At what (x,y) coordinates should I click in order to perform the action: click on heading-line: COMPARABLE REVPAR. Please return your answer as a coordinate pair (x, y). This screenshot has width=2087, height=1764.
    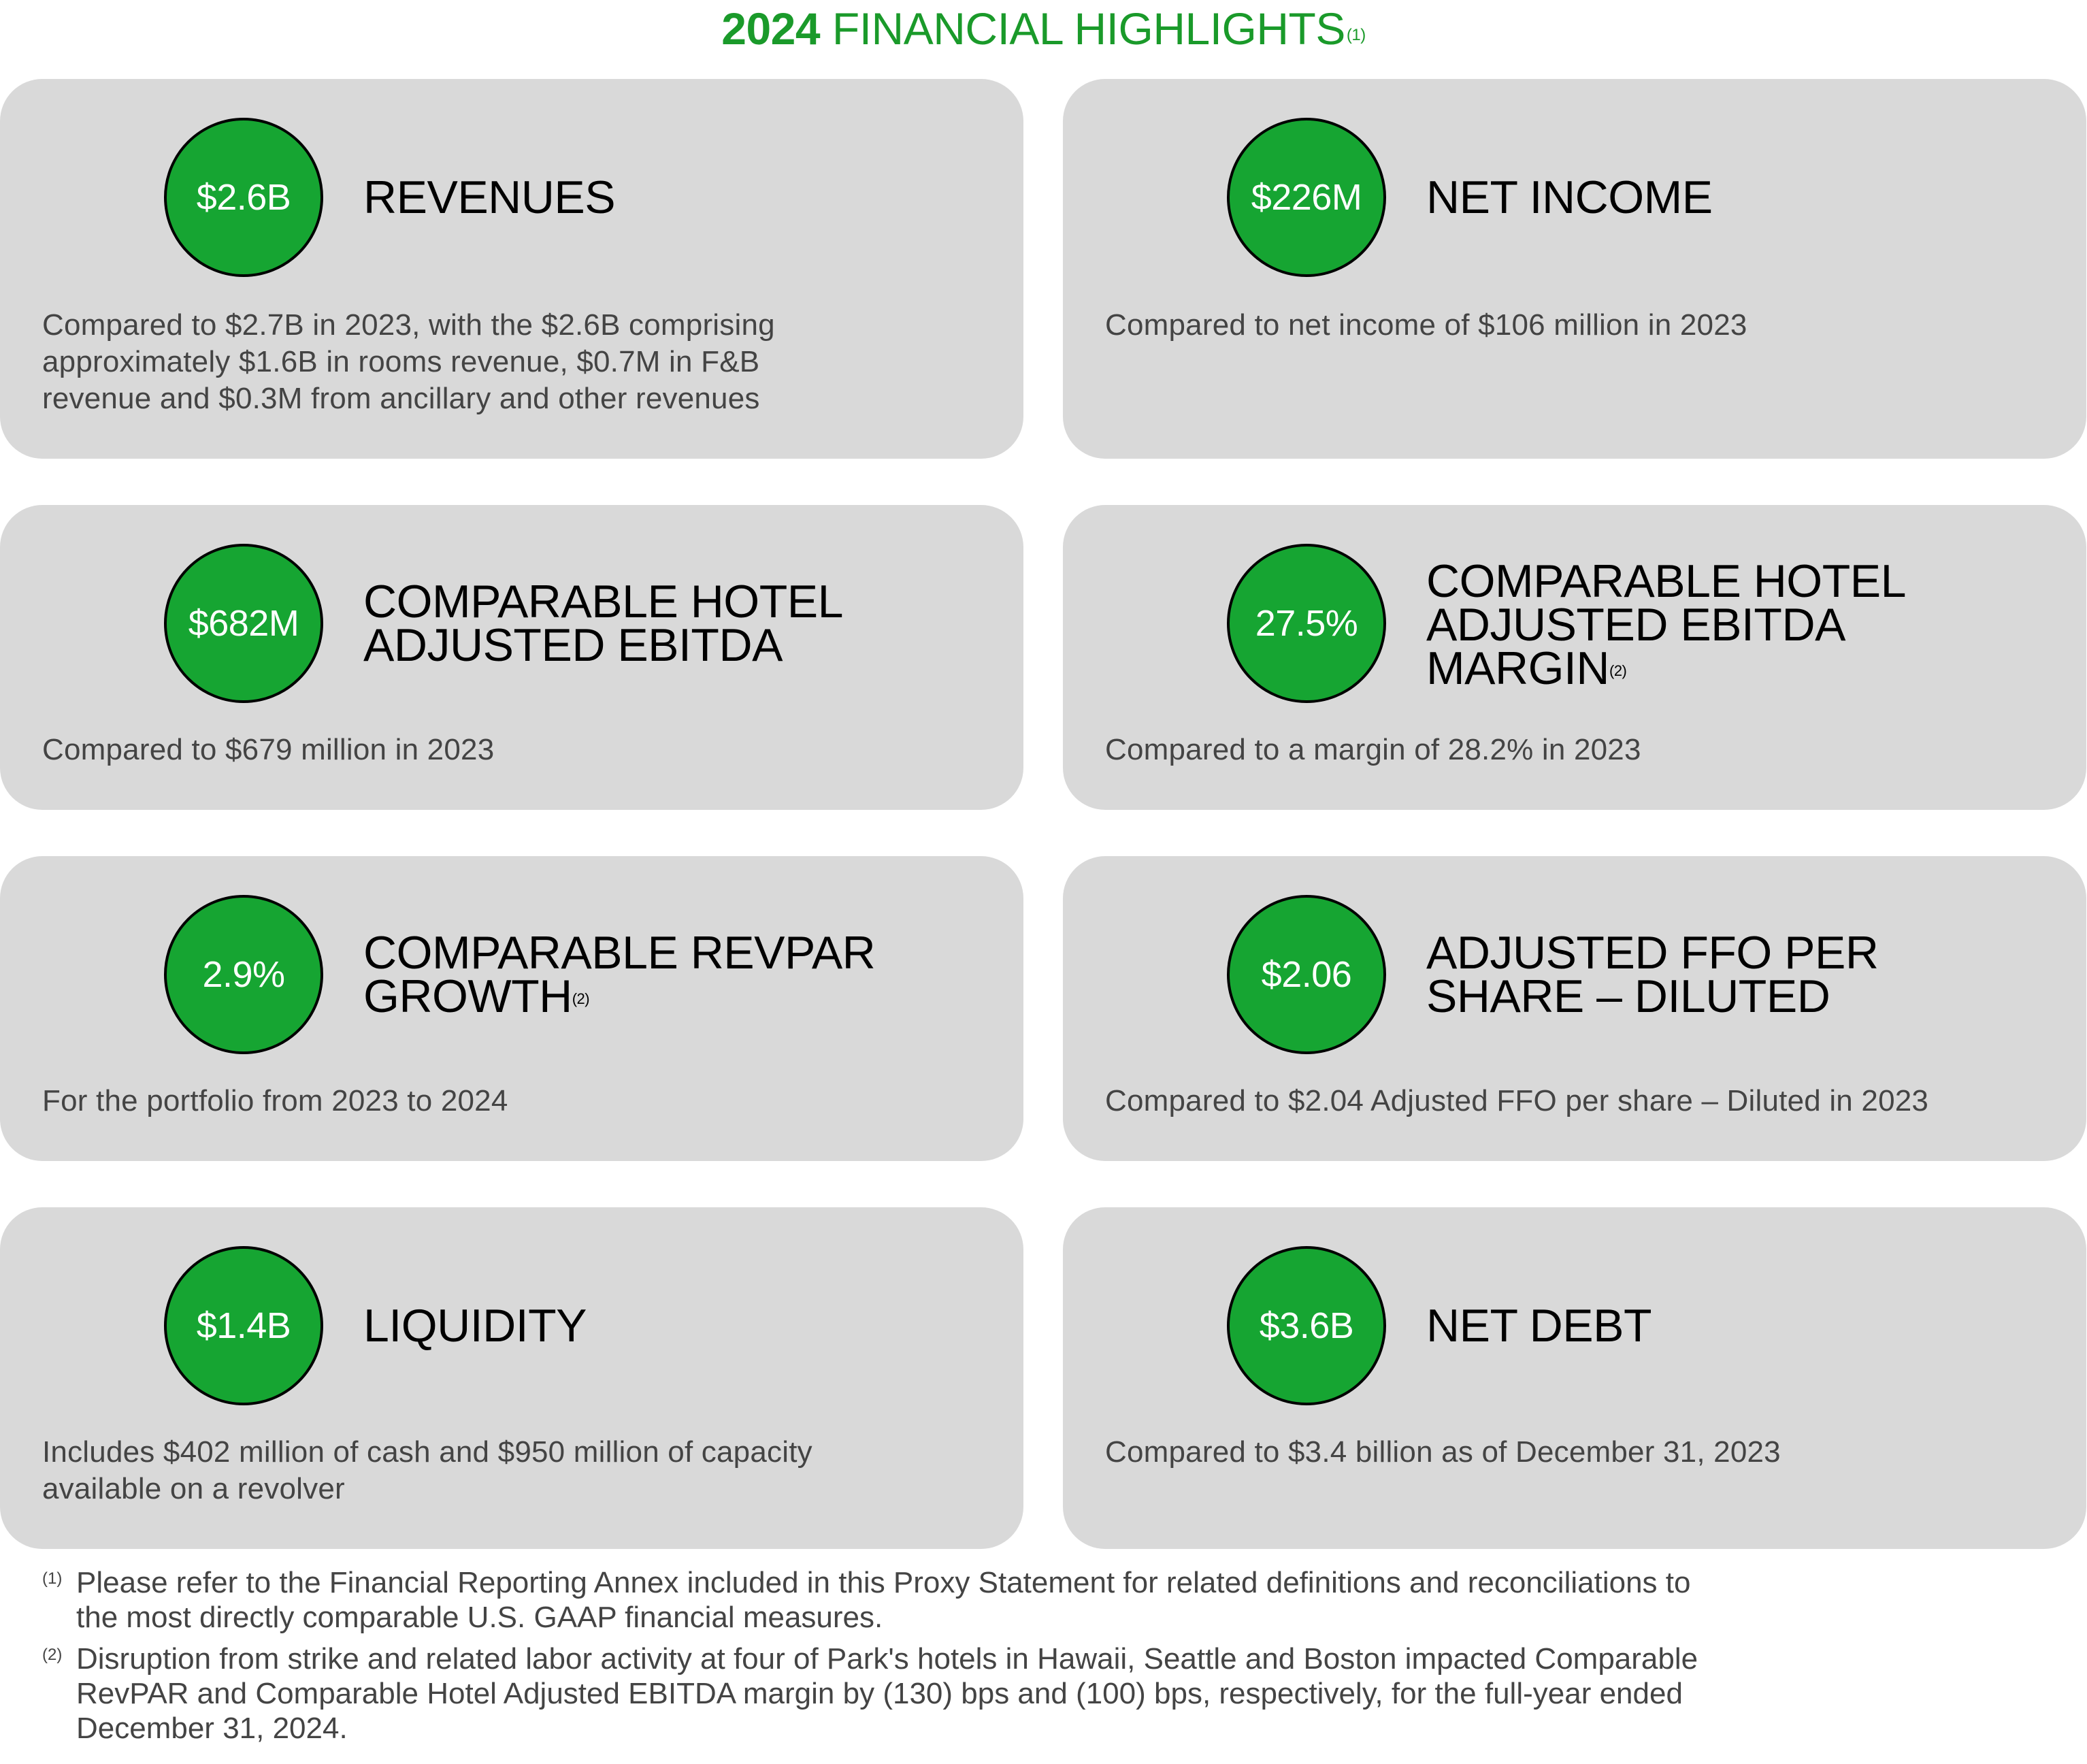
    Looking at the image, I should click on (619, 953).